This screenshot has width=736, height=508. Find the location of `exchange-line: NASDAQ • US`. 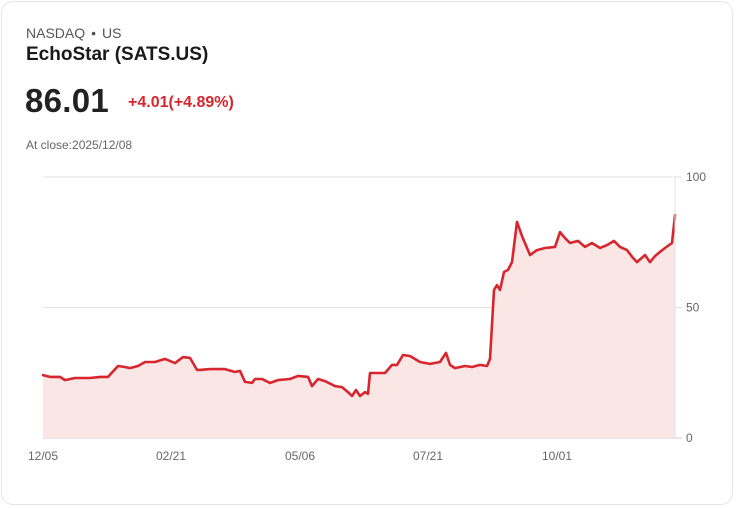

exchange-line: NASDAQ • US is located at coordinates (73, 33).